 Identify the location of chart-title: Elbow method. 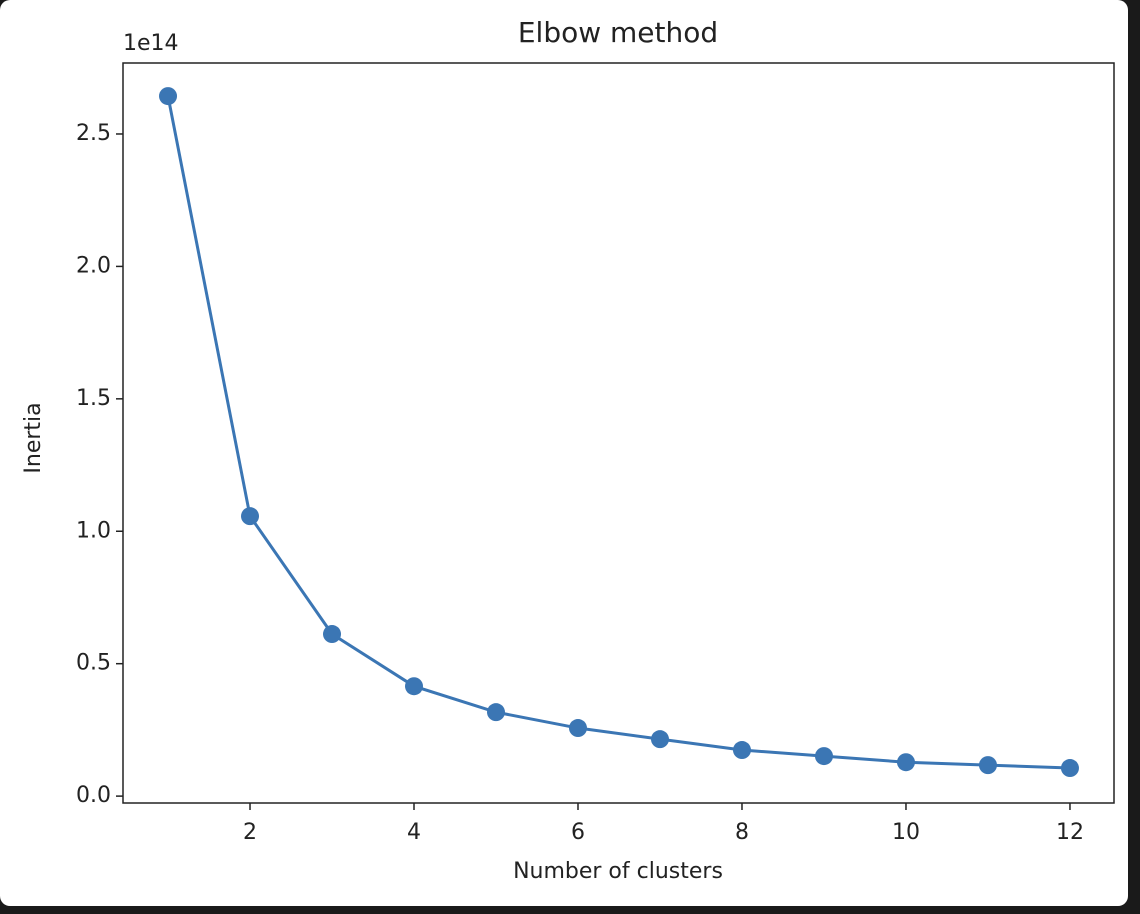
(618, 32).